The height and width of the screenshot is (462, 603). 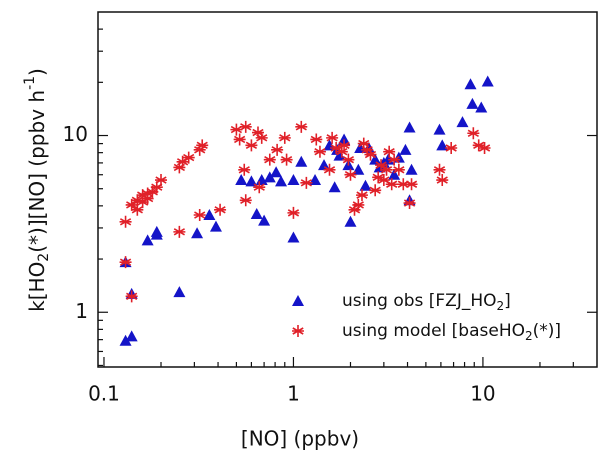 I want to click on y-label-part: k[HO, so click(x=37, y=287).